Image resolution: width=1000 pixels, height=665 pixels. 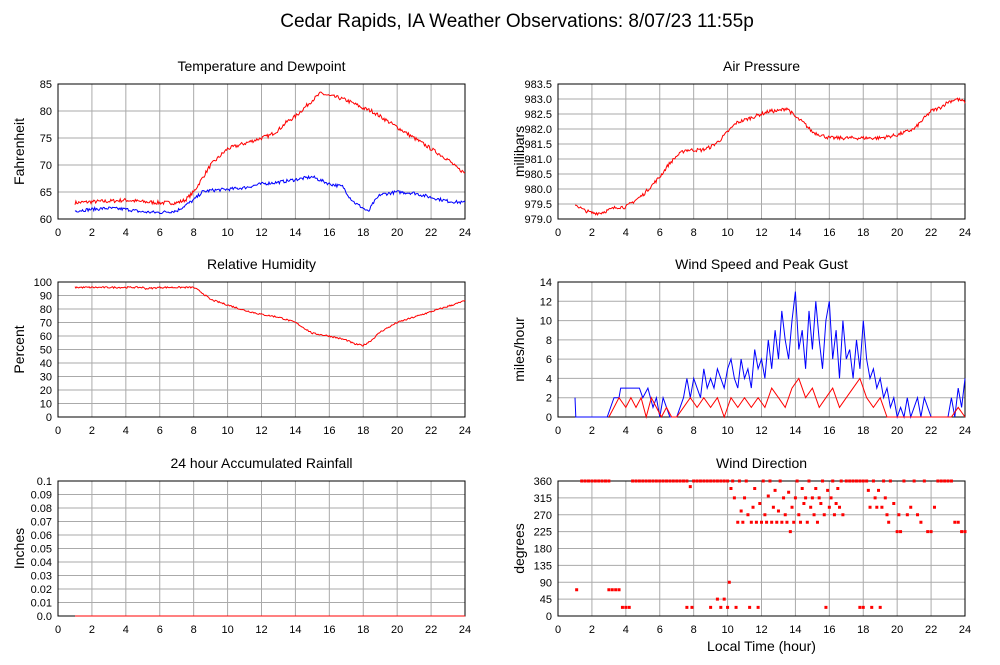 I want to click on y-tick-label: 80, so click(x=46, y=310).